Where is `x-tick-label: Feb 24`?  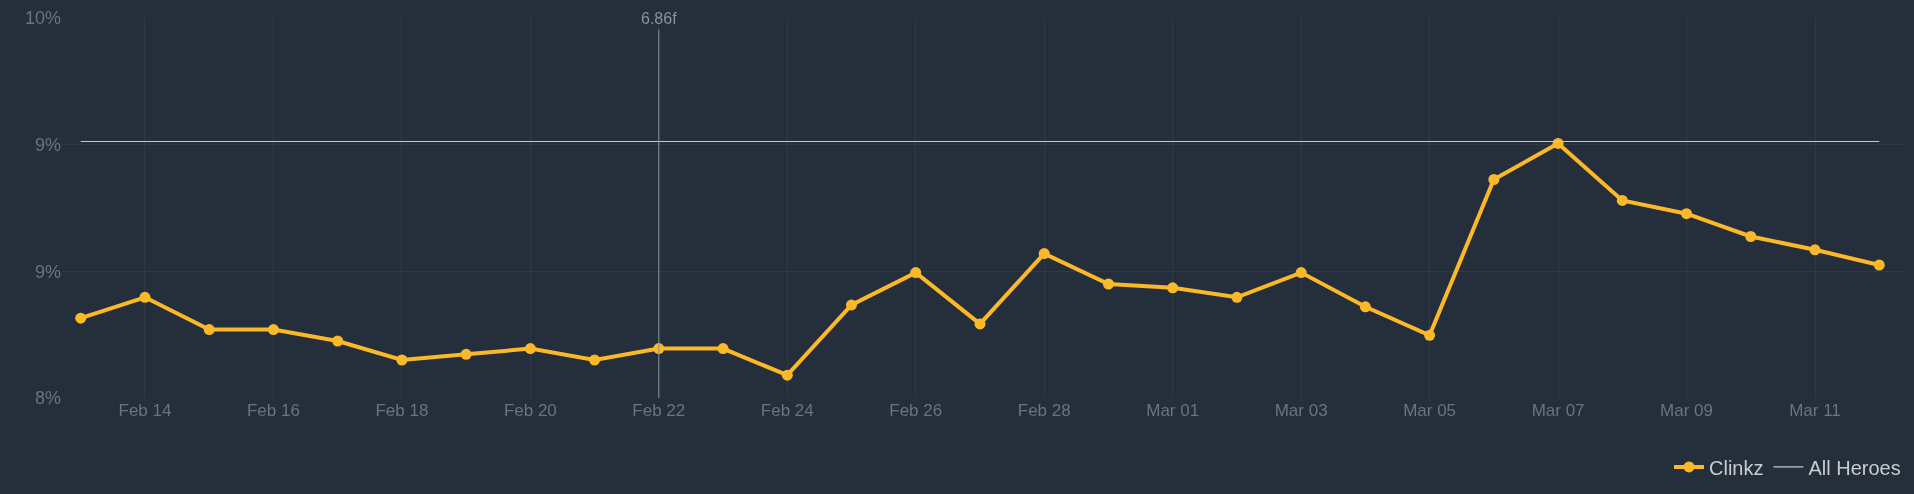
x-tick-label: Feb 24 is located at coordinates (787, 410).